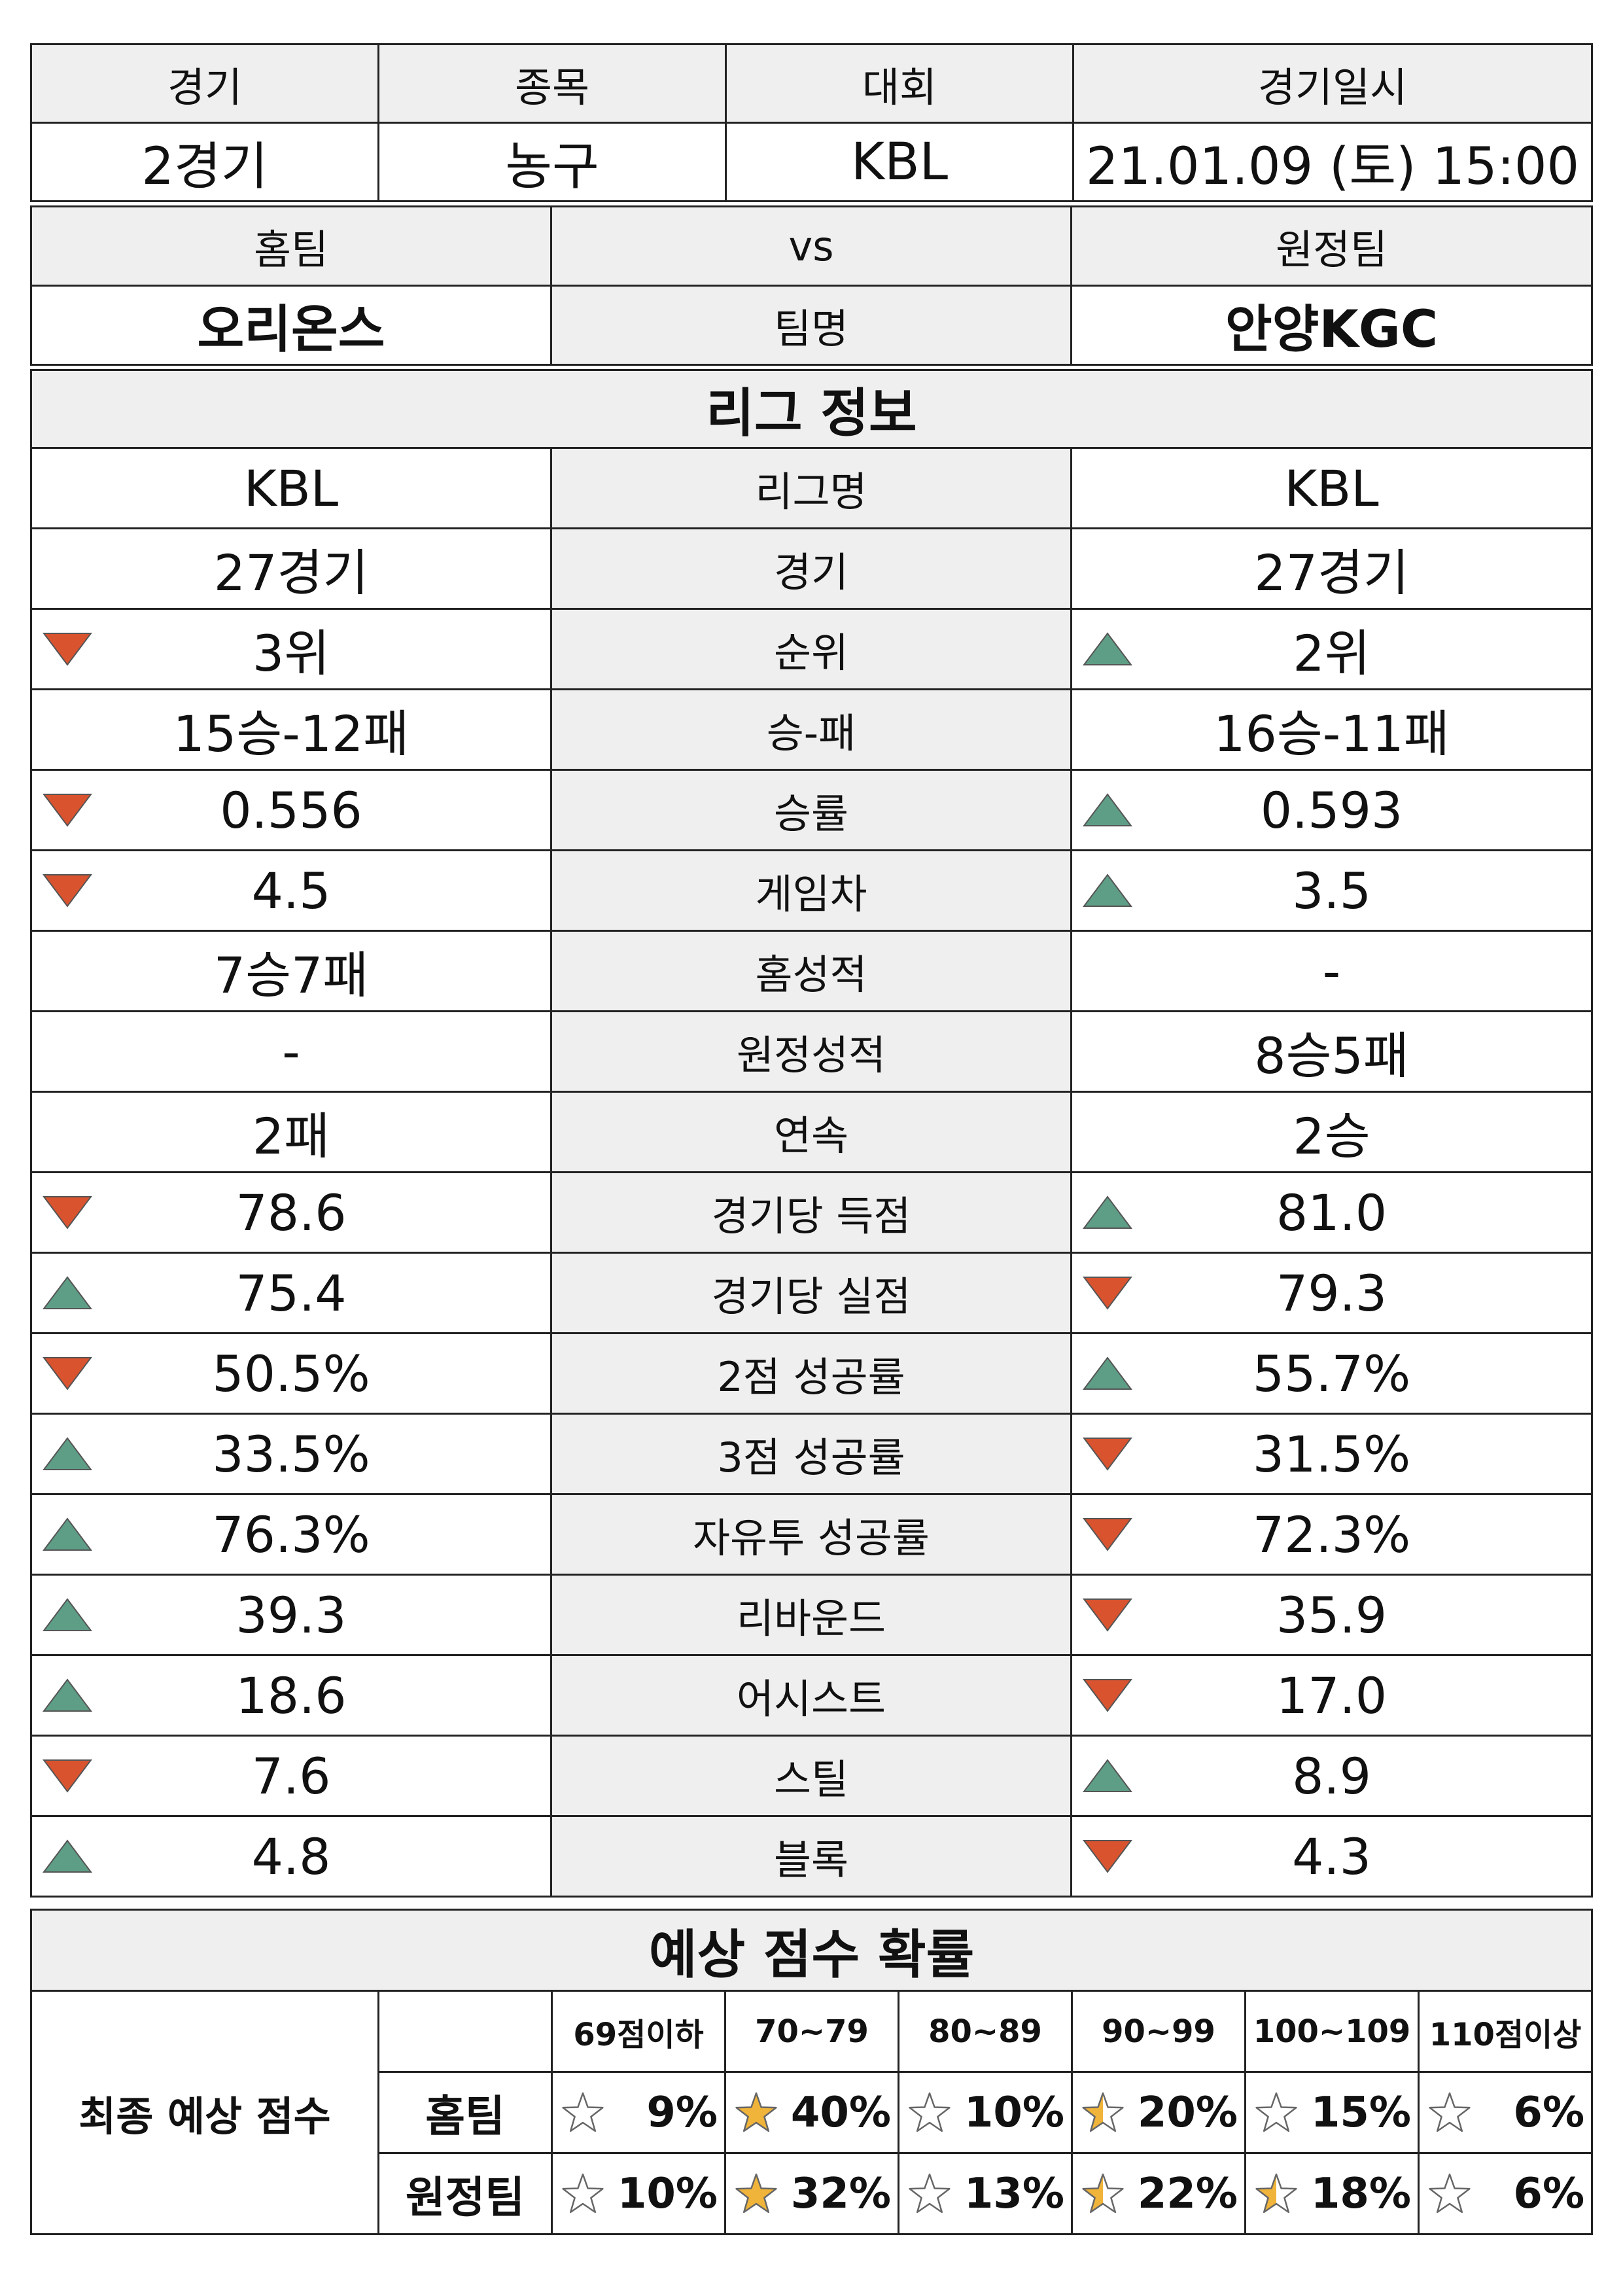 The image size is (1623, 2296). I want to click on stat-label: 승-패, so click(811, 729).